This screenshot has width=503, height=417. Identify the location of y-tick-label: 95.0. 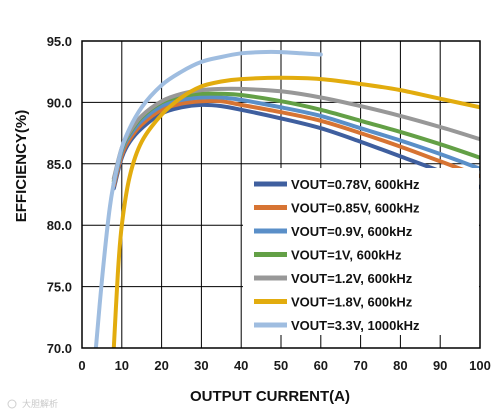
(59, 41).